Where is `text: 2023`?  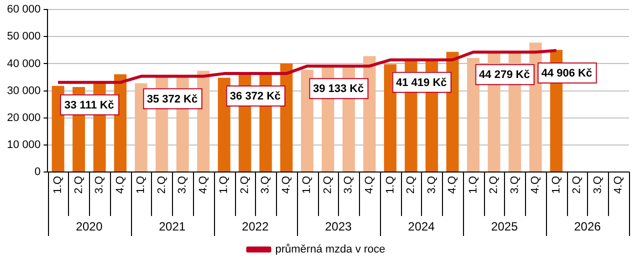
text: 2023 is located at coordinates (338, 226).